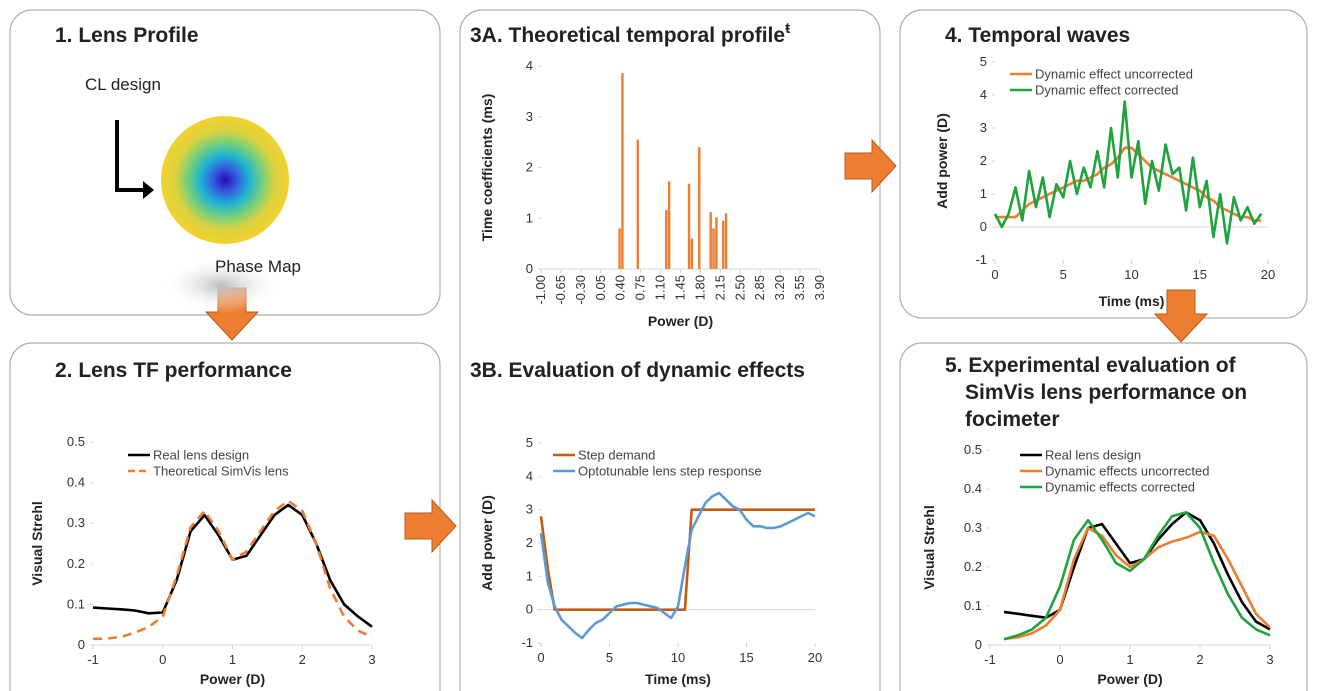  Describe the element at coordinates (1091, 365) in the screenshot. I see `panel-title: 5. Experimental evaluation of` at that location.